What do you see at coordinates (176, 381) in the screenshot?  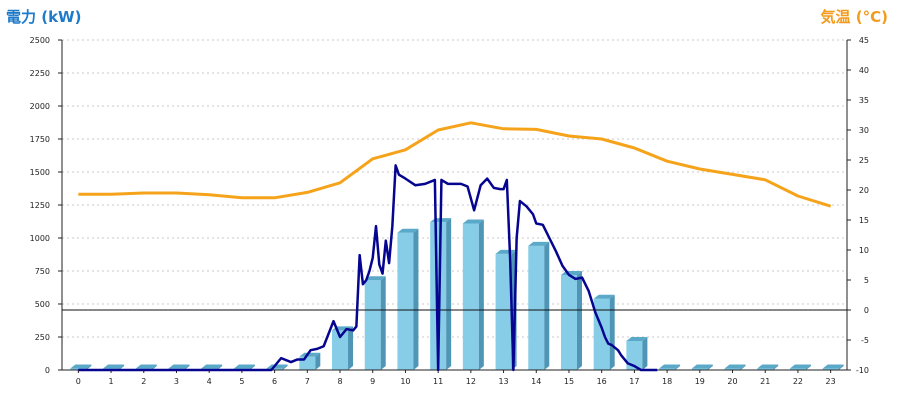 I see `x-axis-tick-label: 3` at bounding box center [176, 381].